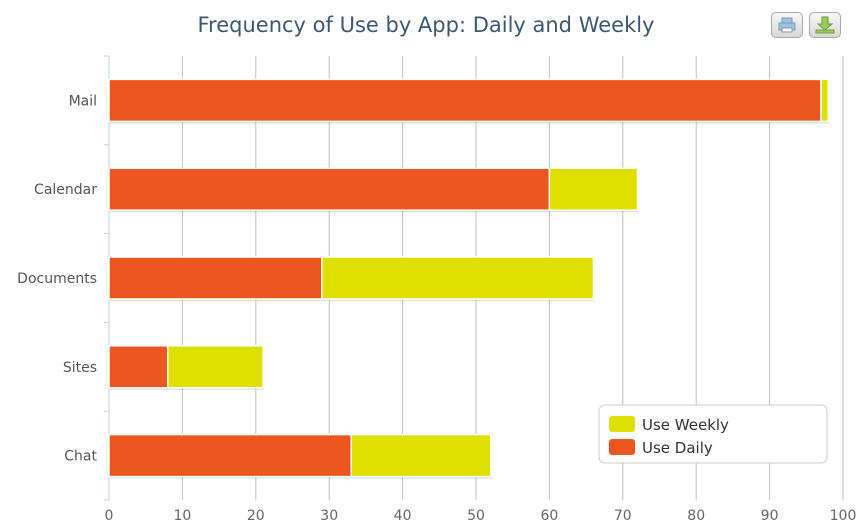  I want to click on print-button, so click(787, 25).